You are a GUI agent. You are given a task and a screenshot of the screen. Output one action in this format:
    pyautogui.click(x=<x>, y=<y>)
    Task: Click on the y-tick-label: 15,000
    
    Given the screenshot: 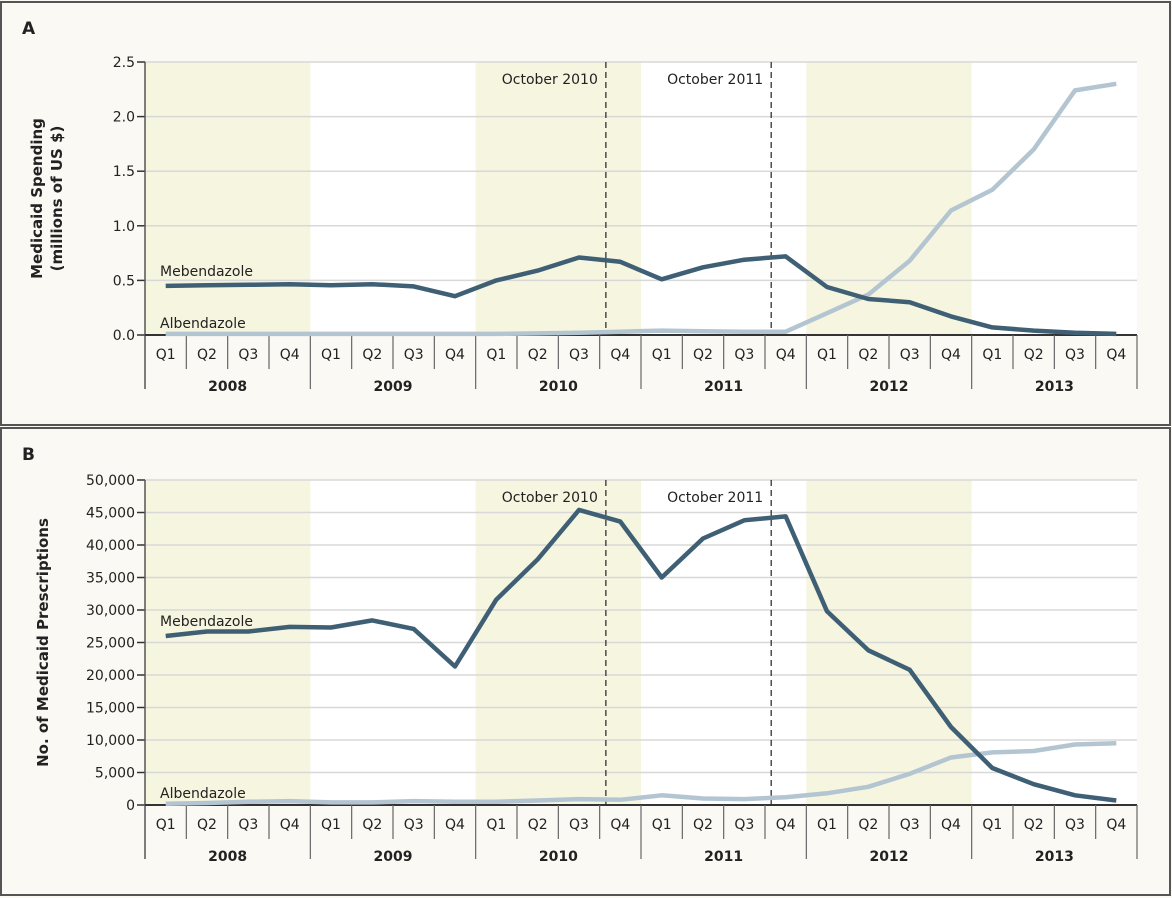 What is the action you would take?
    pyautogui.click(x=110, y=709)
    